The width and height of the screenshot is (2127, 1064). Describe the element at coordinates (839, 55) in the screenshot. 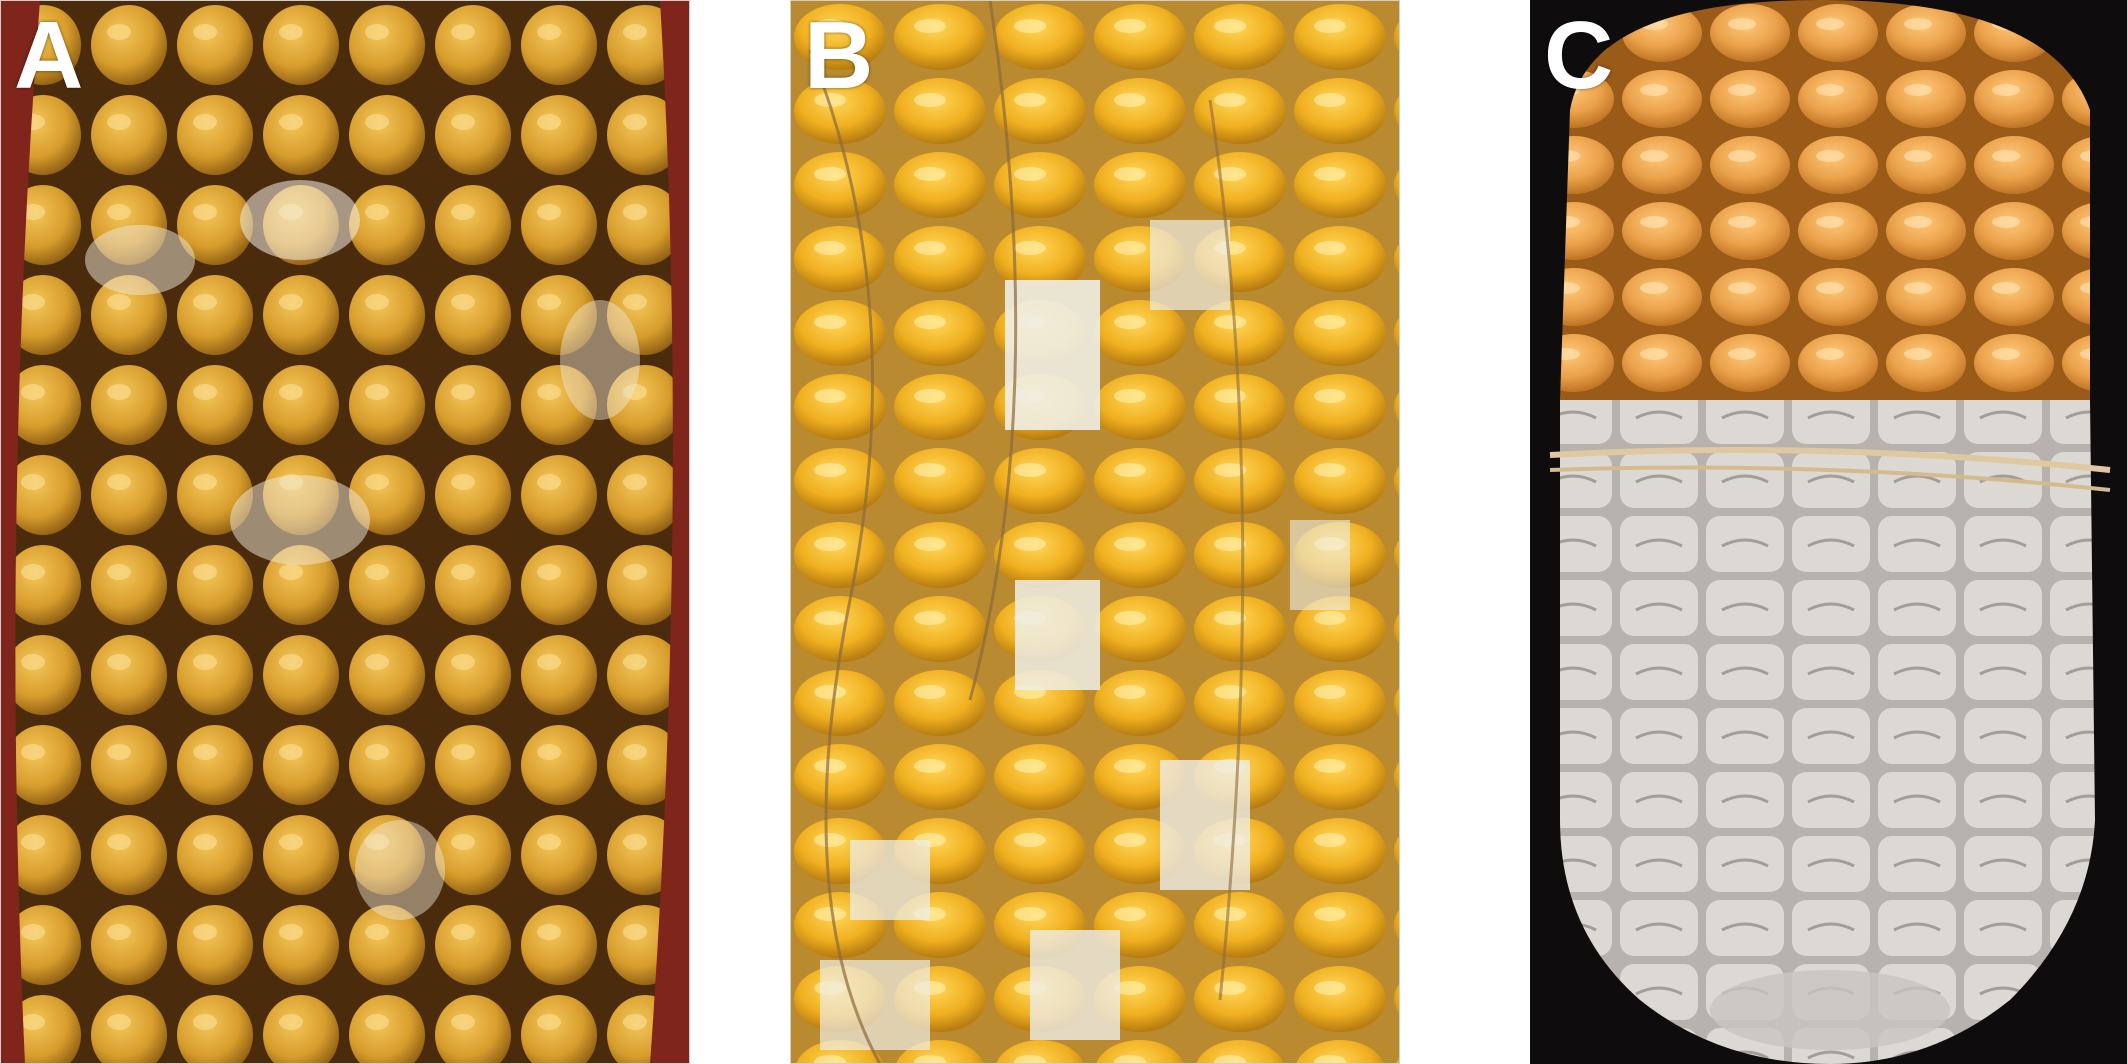

I see `panel-label-b: B` at that location.